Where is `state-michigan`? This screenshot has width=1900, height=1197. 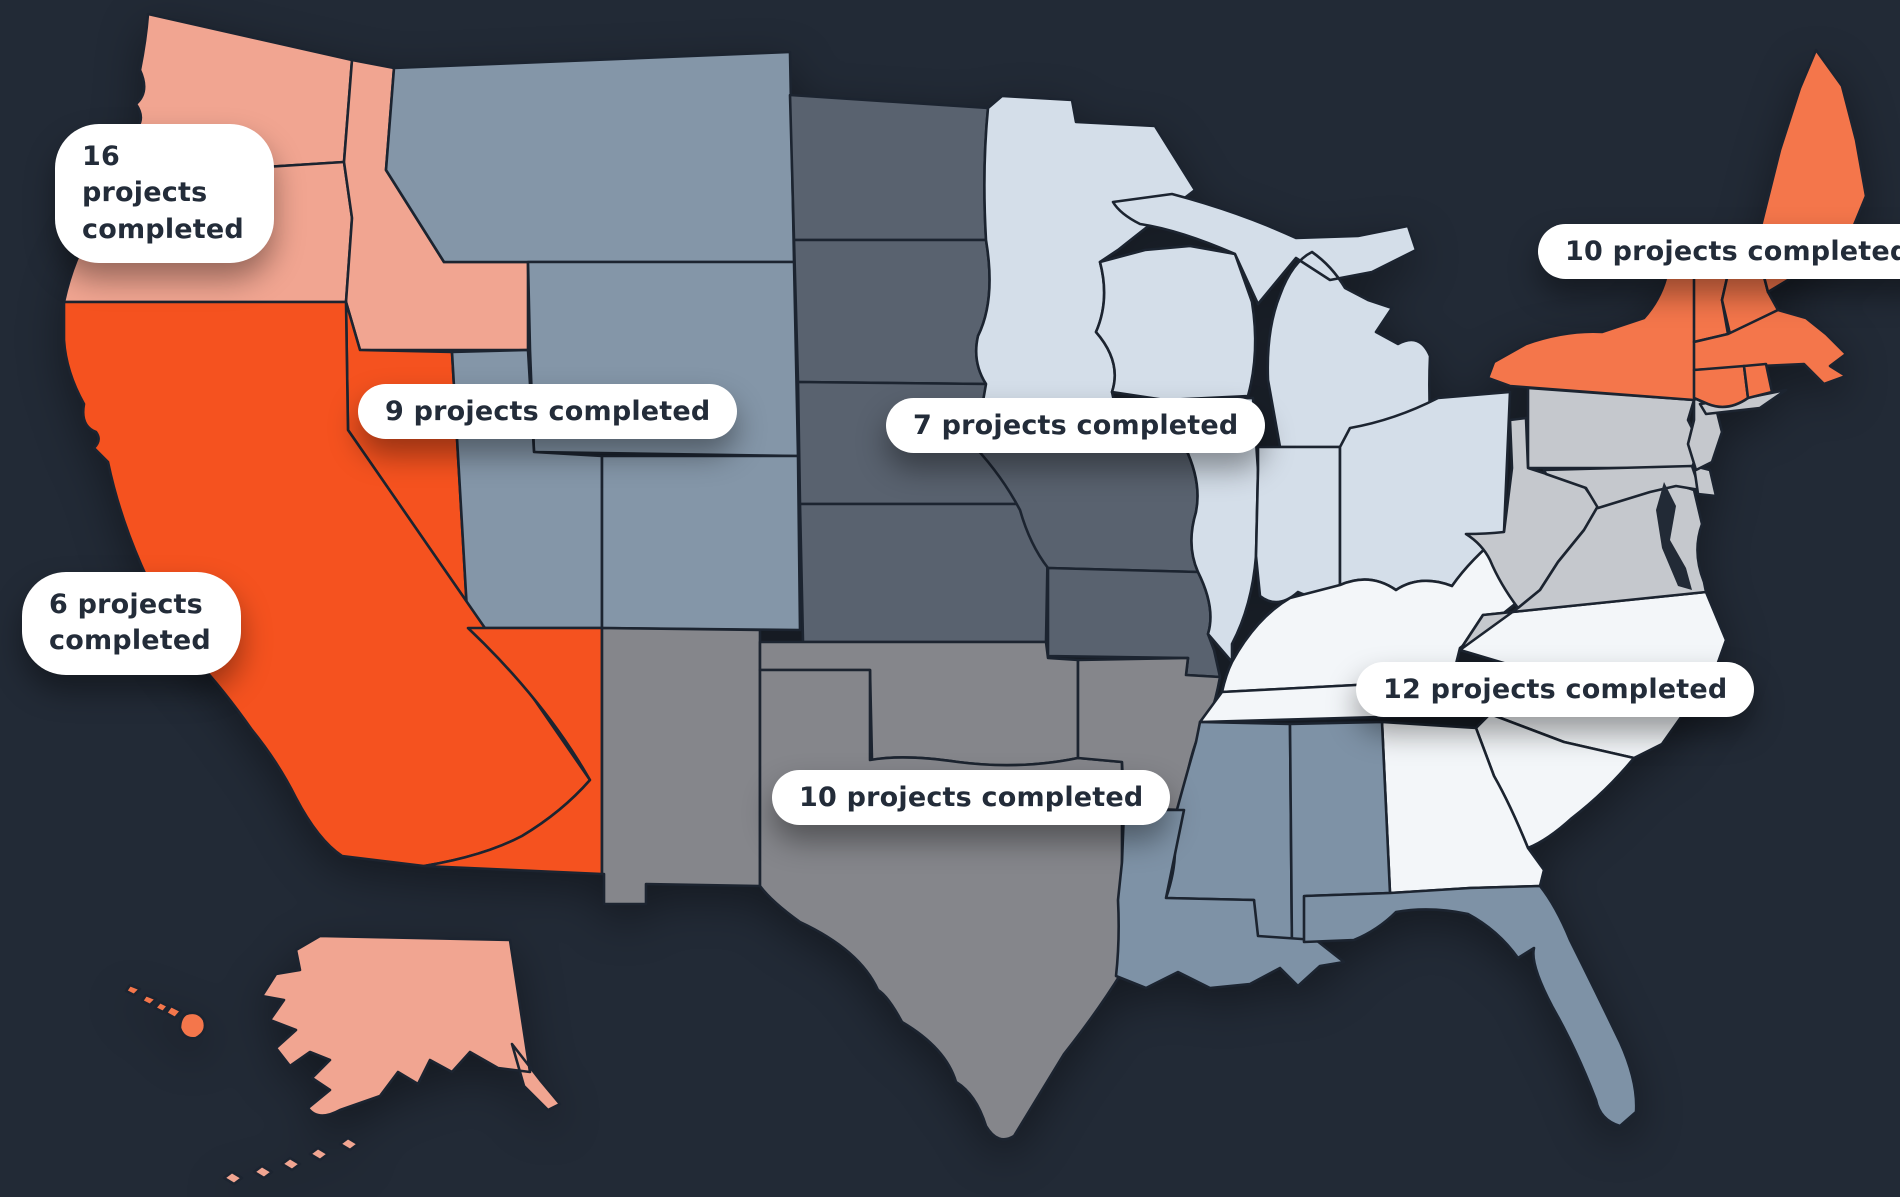
state-michigan is located at coordinates (1272, 320).